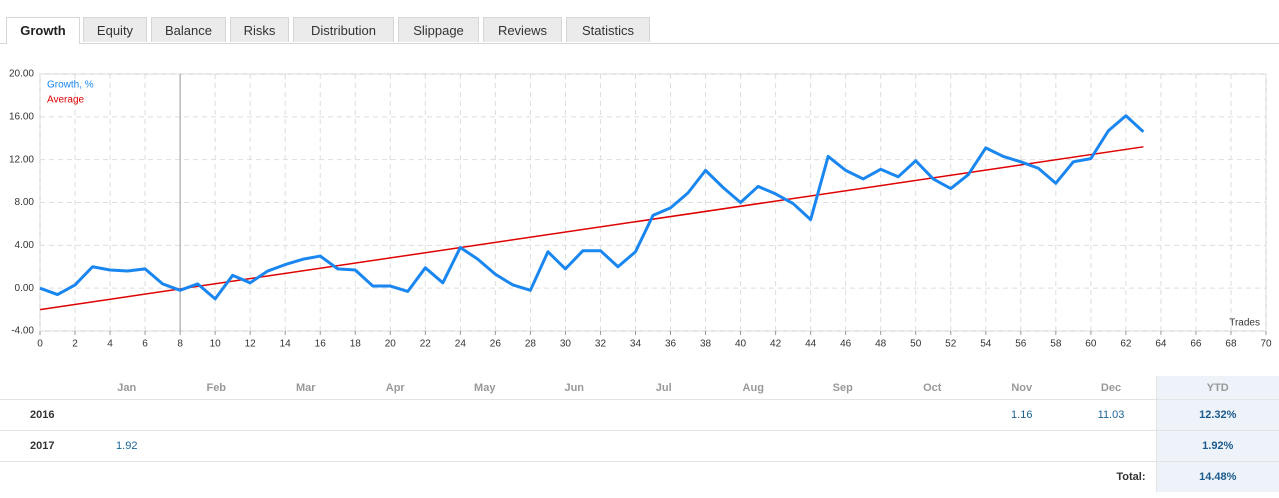  What do you see at coordinates (41, 415) in the screenshot?
I see `year: 2016` at bounding box center [41, 415].